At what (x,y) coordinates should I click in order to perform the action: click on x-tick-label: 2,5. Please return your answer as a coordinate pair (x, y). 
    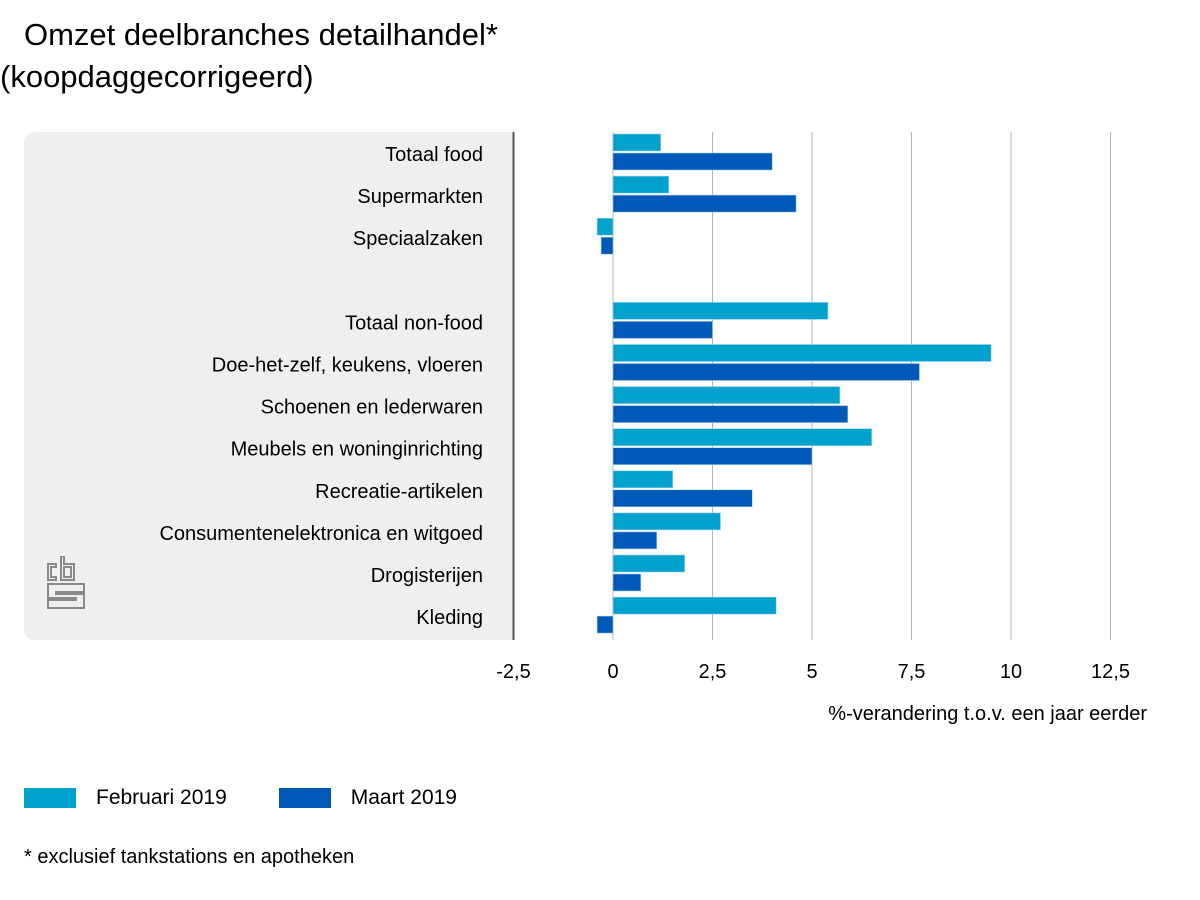
    Looking at the image, I should click on (713, 672).